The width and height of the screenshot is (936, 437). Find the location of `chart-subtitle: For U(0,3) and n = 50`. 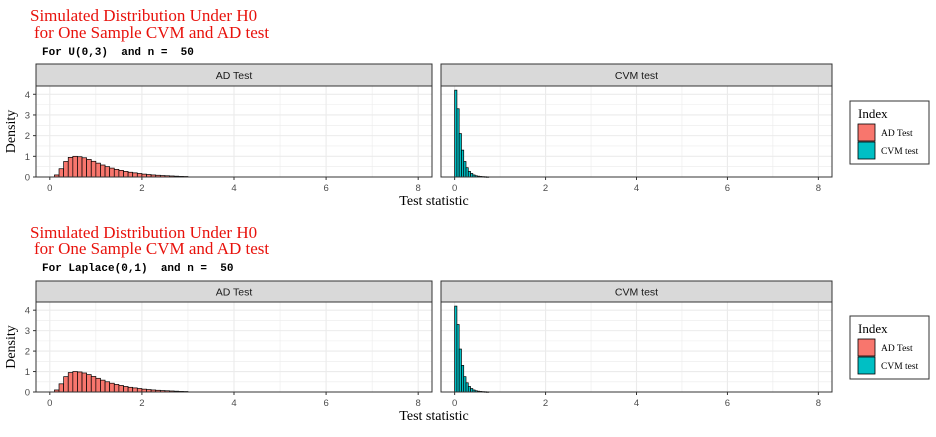

chart-subtitle: For U(0,3) and n = 50 is located at coordinates (118, 53).